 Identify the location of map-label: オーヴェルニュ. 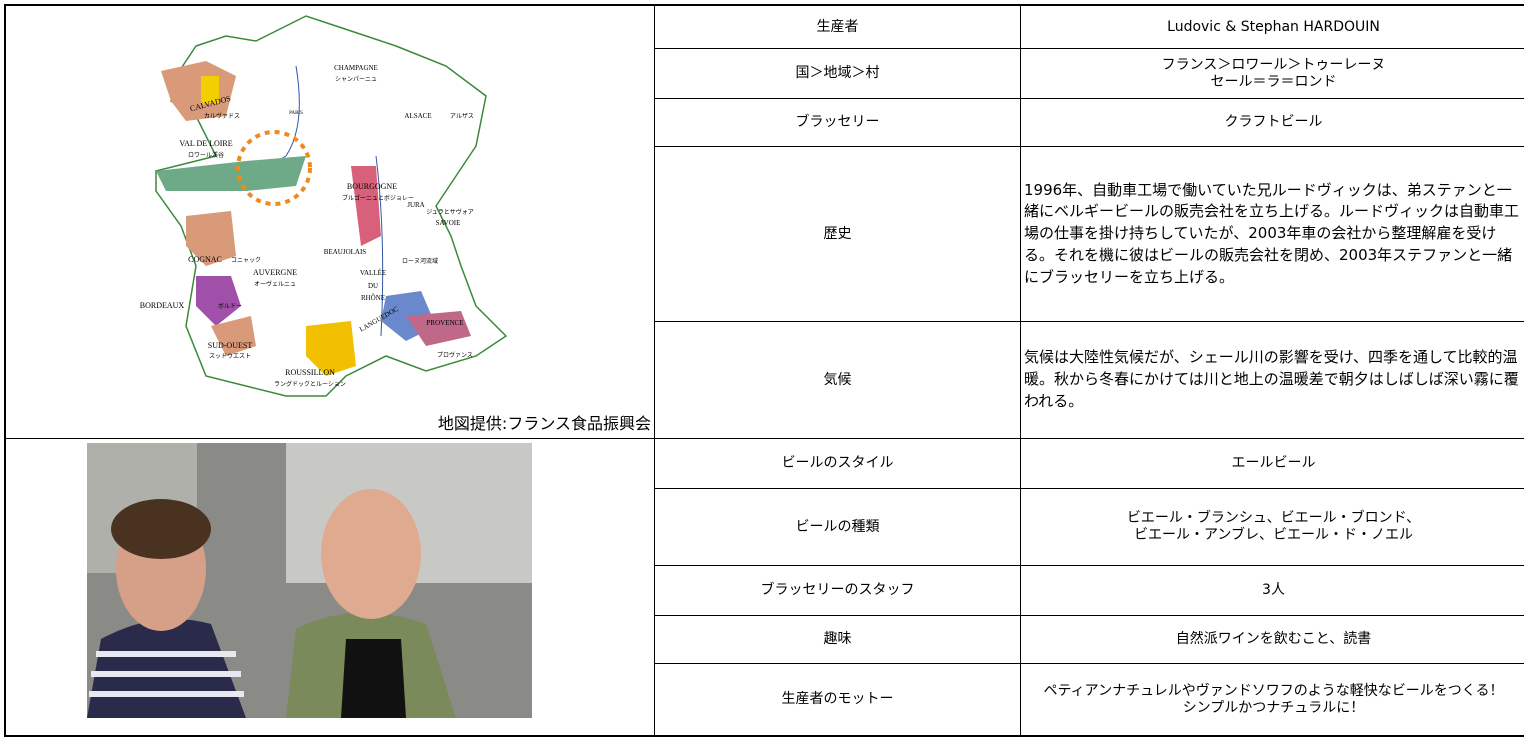
(275, 284).